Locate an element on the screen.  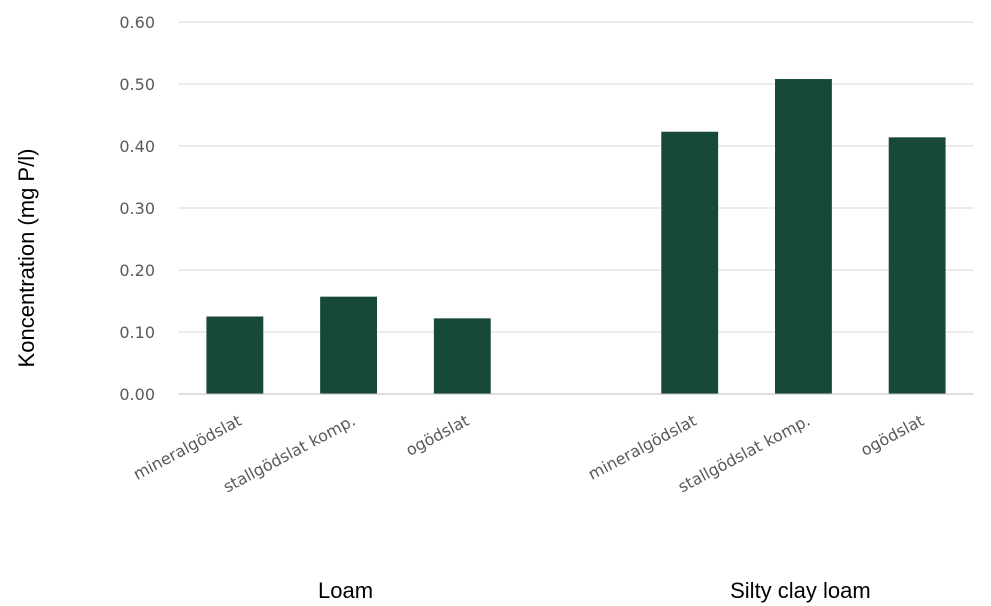
y-tick-label: 0.20 is located at coordinates (137, 270).